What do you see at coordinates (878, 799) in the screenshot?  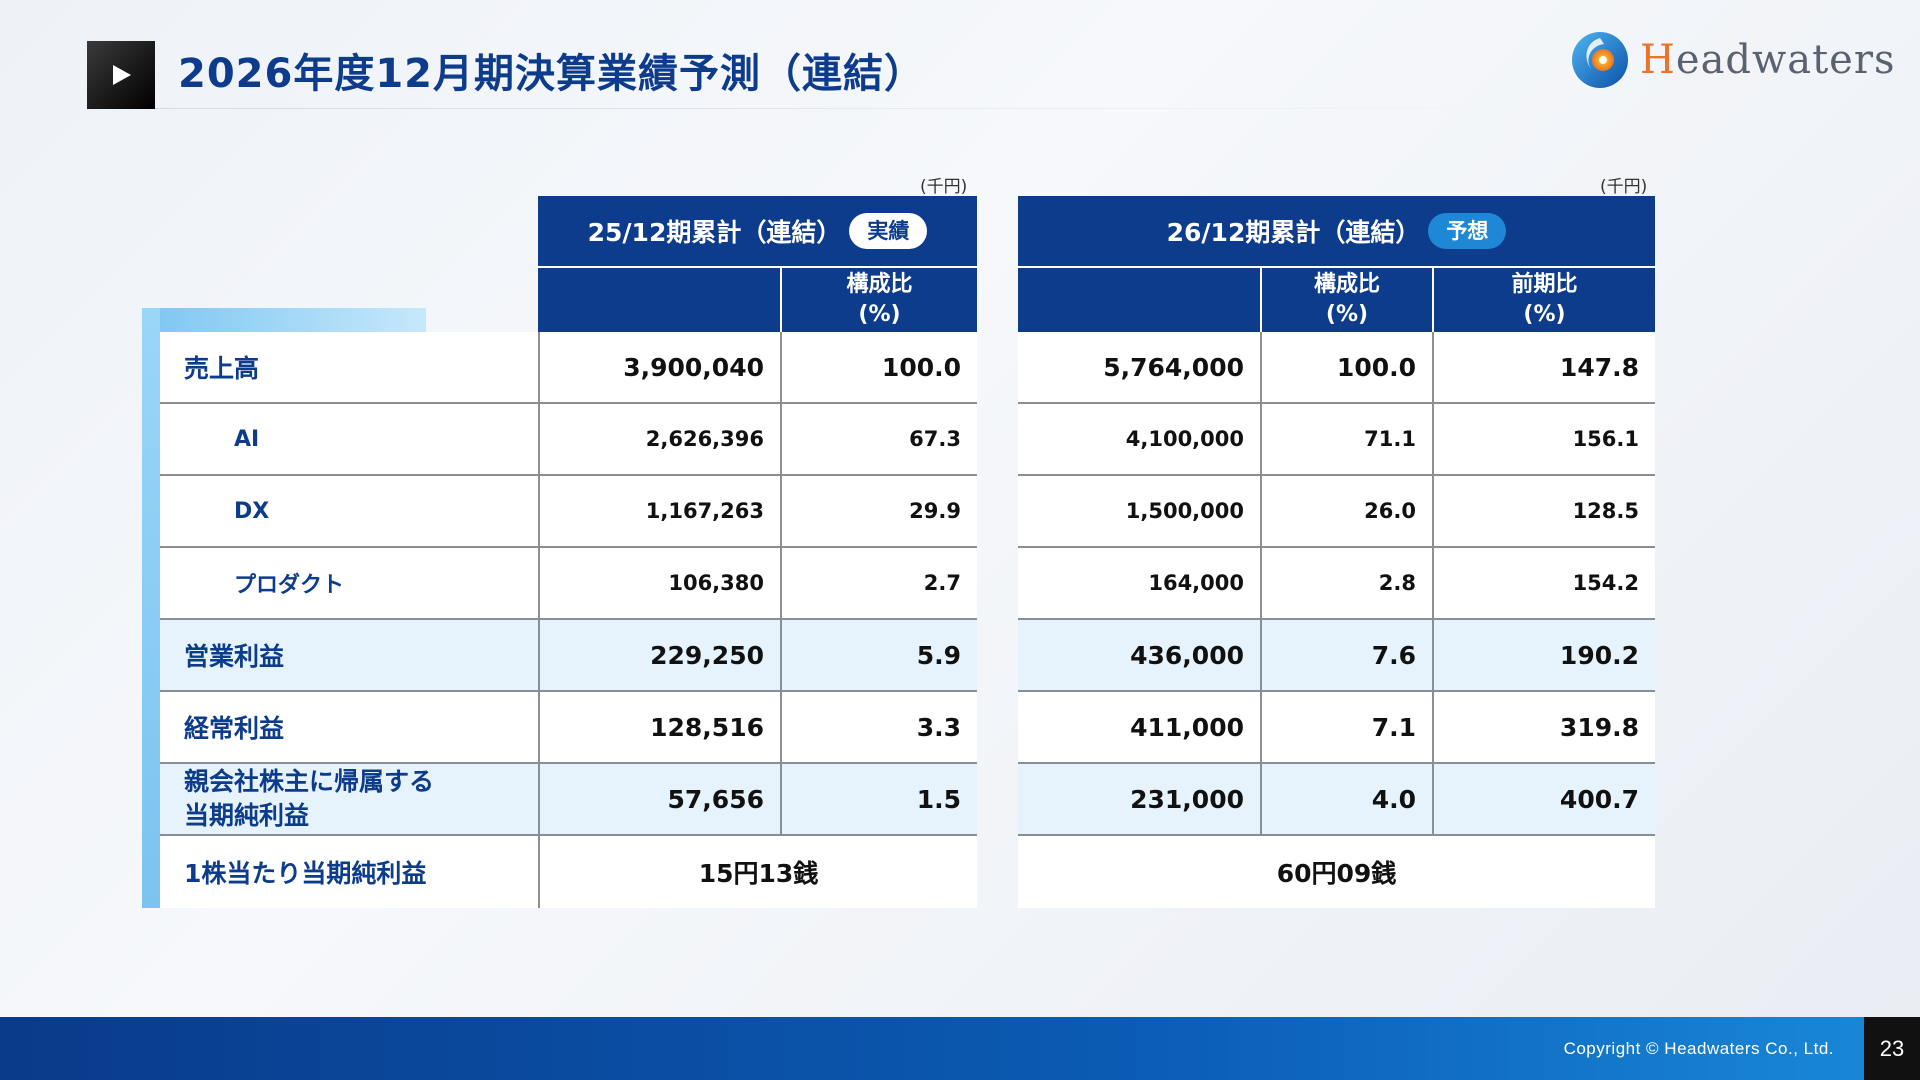 I see `ratio-cell: 1.5` at bounding box center [878, 799].